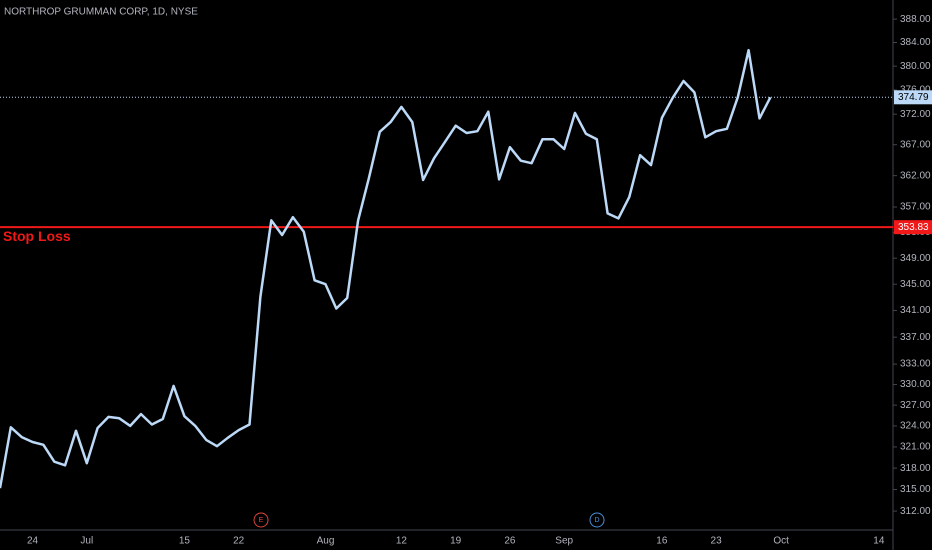 The image size is (932, 550). Describe the element at coordinates (915, 489) in the screenshot. I see `y-tick-label: 315.00` at that location.